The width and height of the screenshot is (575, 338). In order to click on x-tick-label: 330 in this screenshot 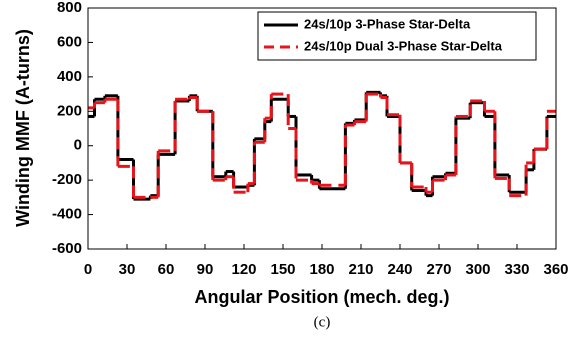, I will do `click(516, 269)`.